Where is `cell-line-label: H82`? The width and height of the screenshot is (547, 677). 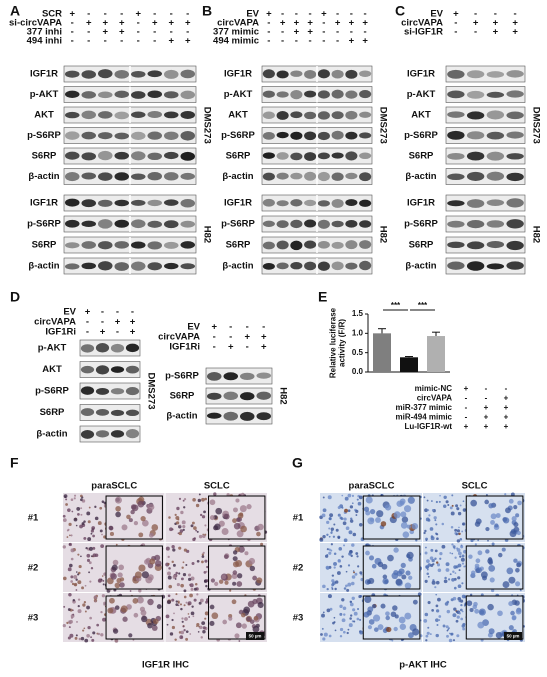
cell-line-label: H82 is located at coordinates (535, 234).